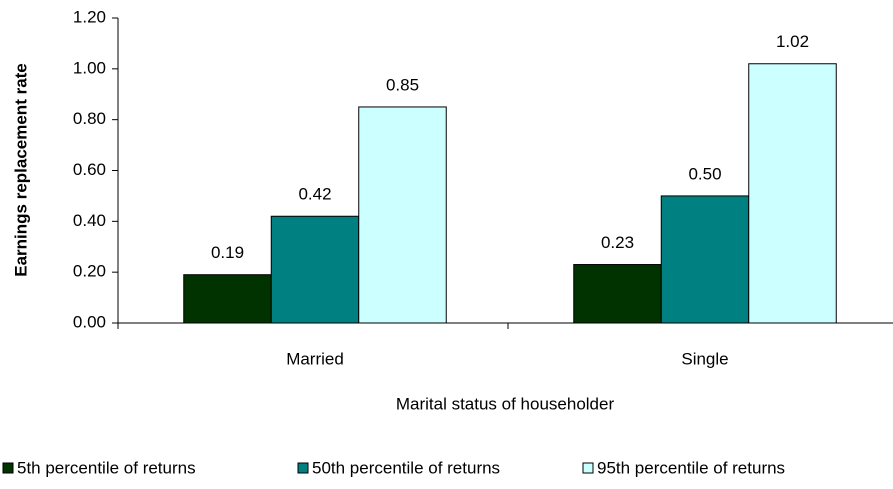 This screenshot has width=893, height=489. What do you see at coordinates (617, 242) in the screenshot?
I see `value-label: 0.23` at bounding box center [617, 242].